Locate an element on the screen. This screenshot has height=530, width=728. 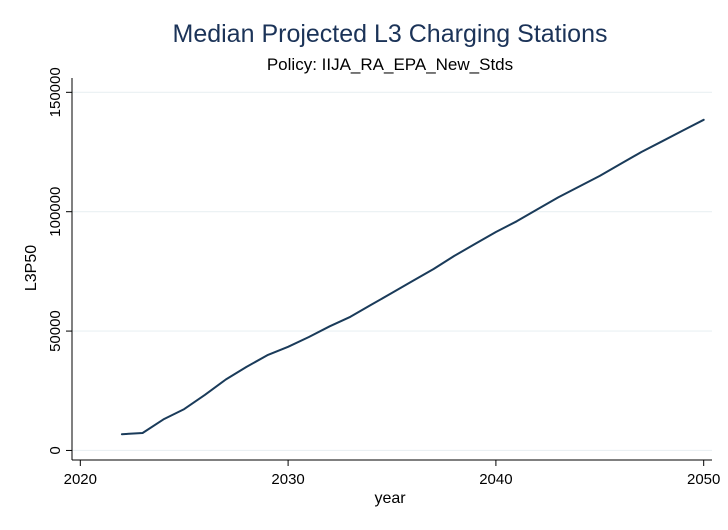
y-tick-label-0: 0 is located at coordinates (55, 450).